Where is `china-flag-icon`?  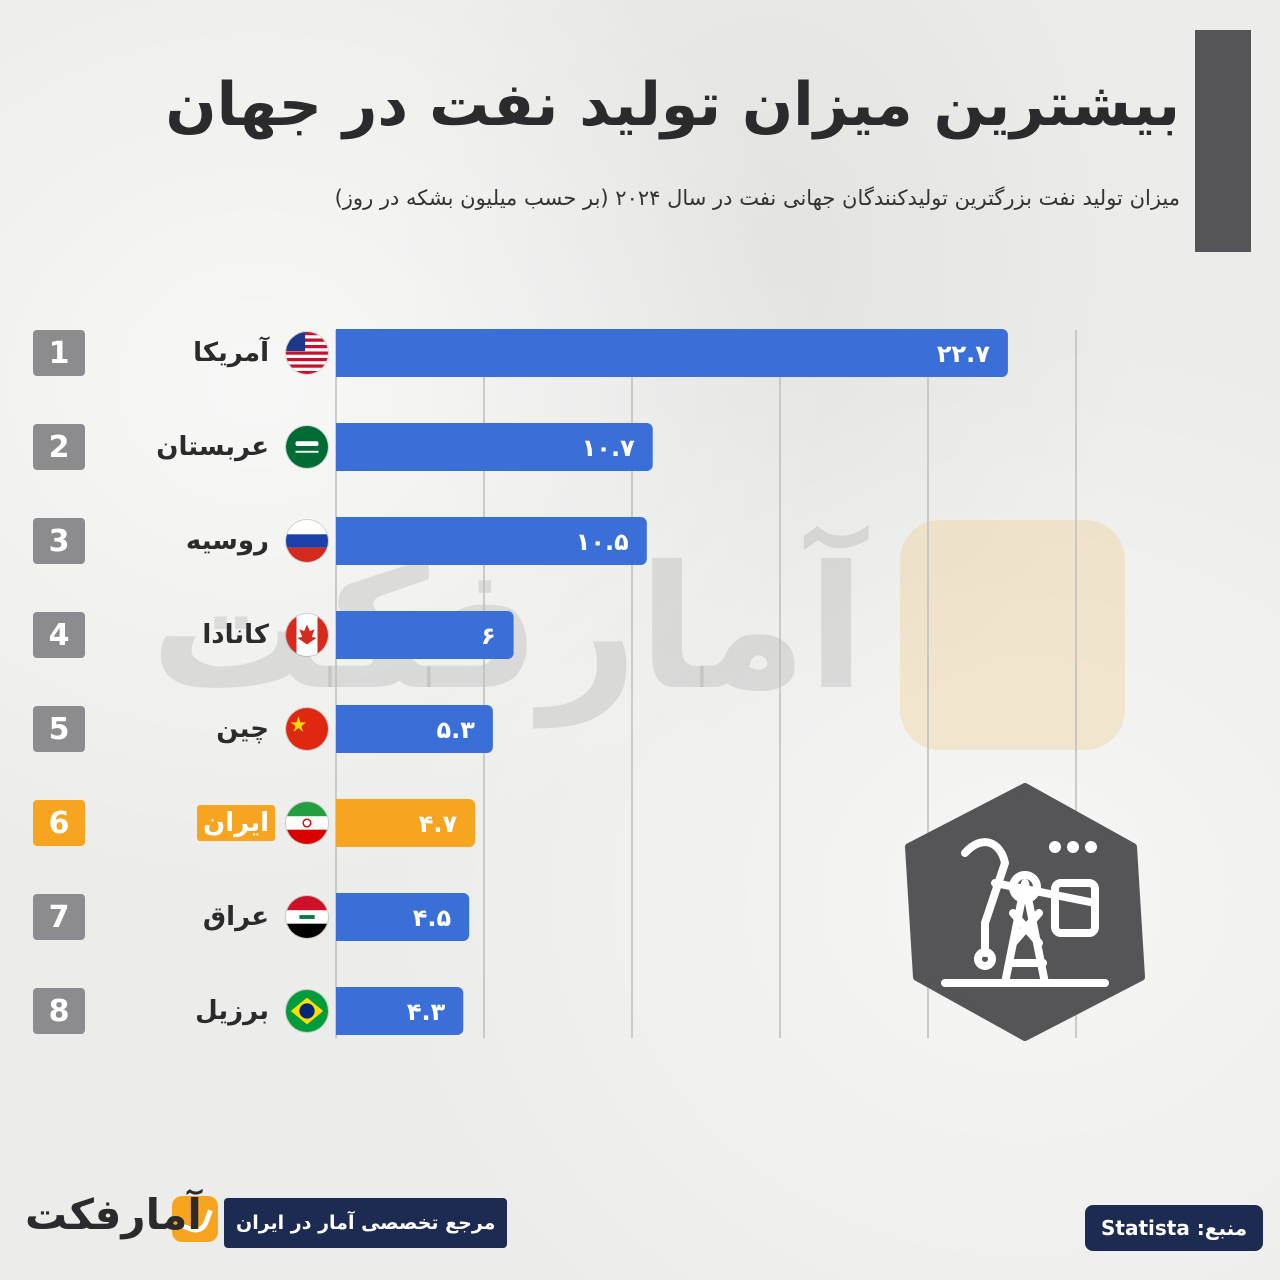 china-flag-icon is located at coordinates (307, 729).